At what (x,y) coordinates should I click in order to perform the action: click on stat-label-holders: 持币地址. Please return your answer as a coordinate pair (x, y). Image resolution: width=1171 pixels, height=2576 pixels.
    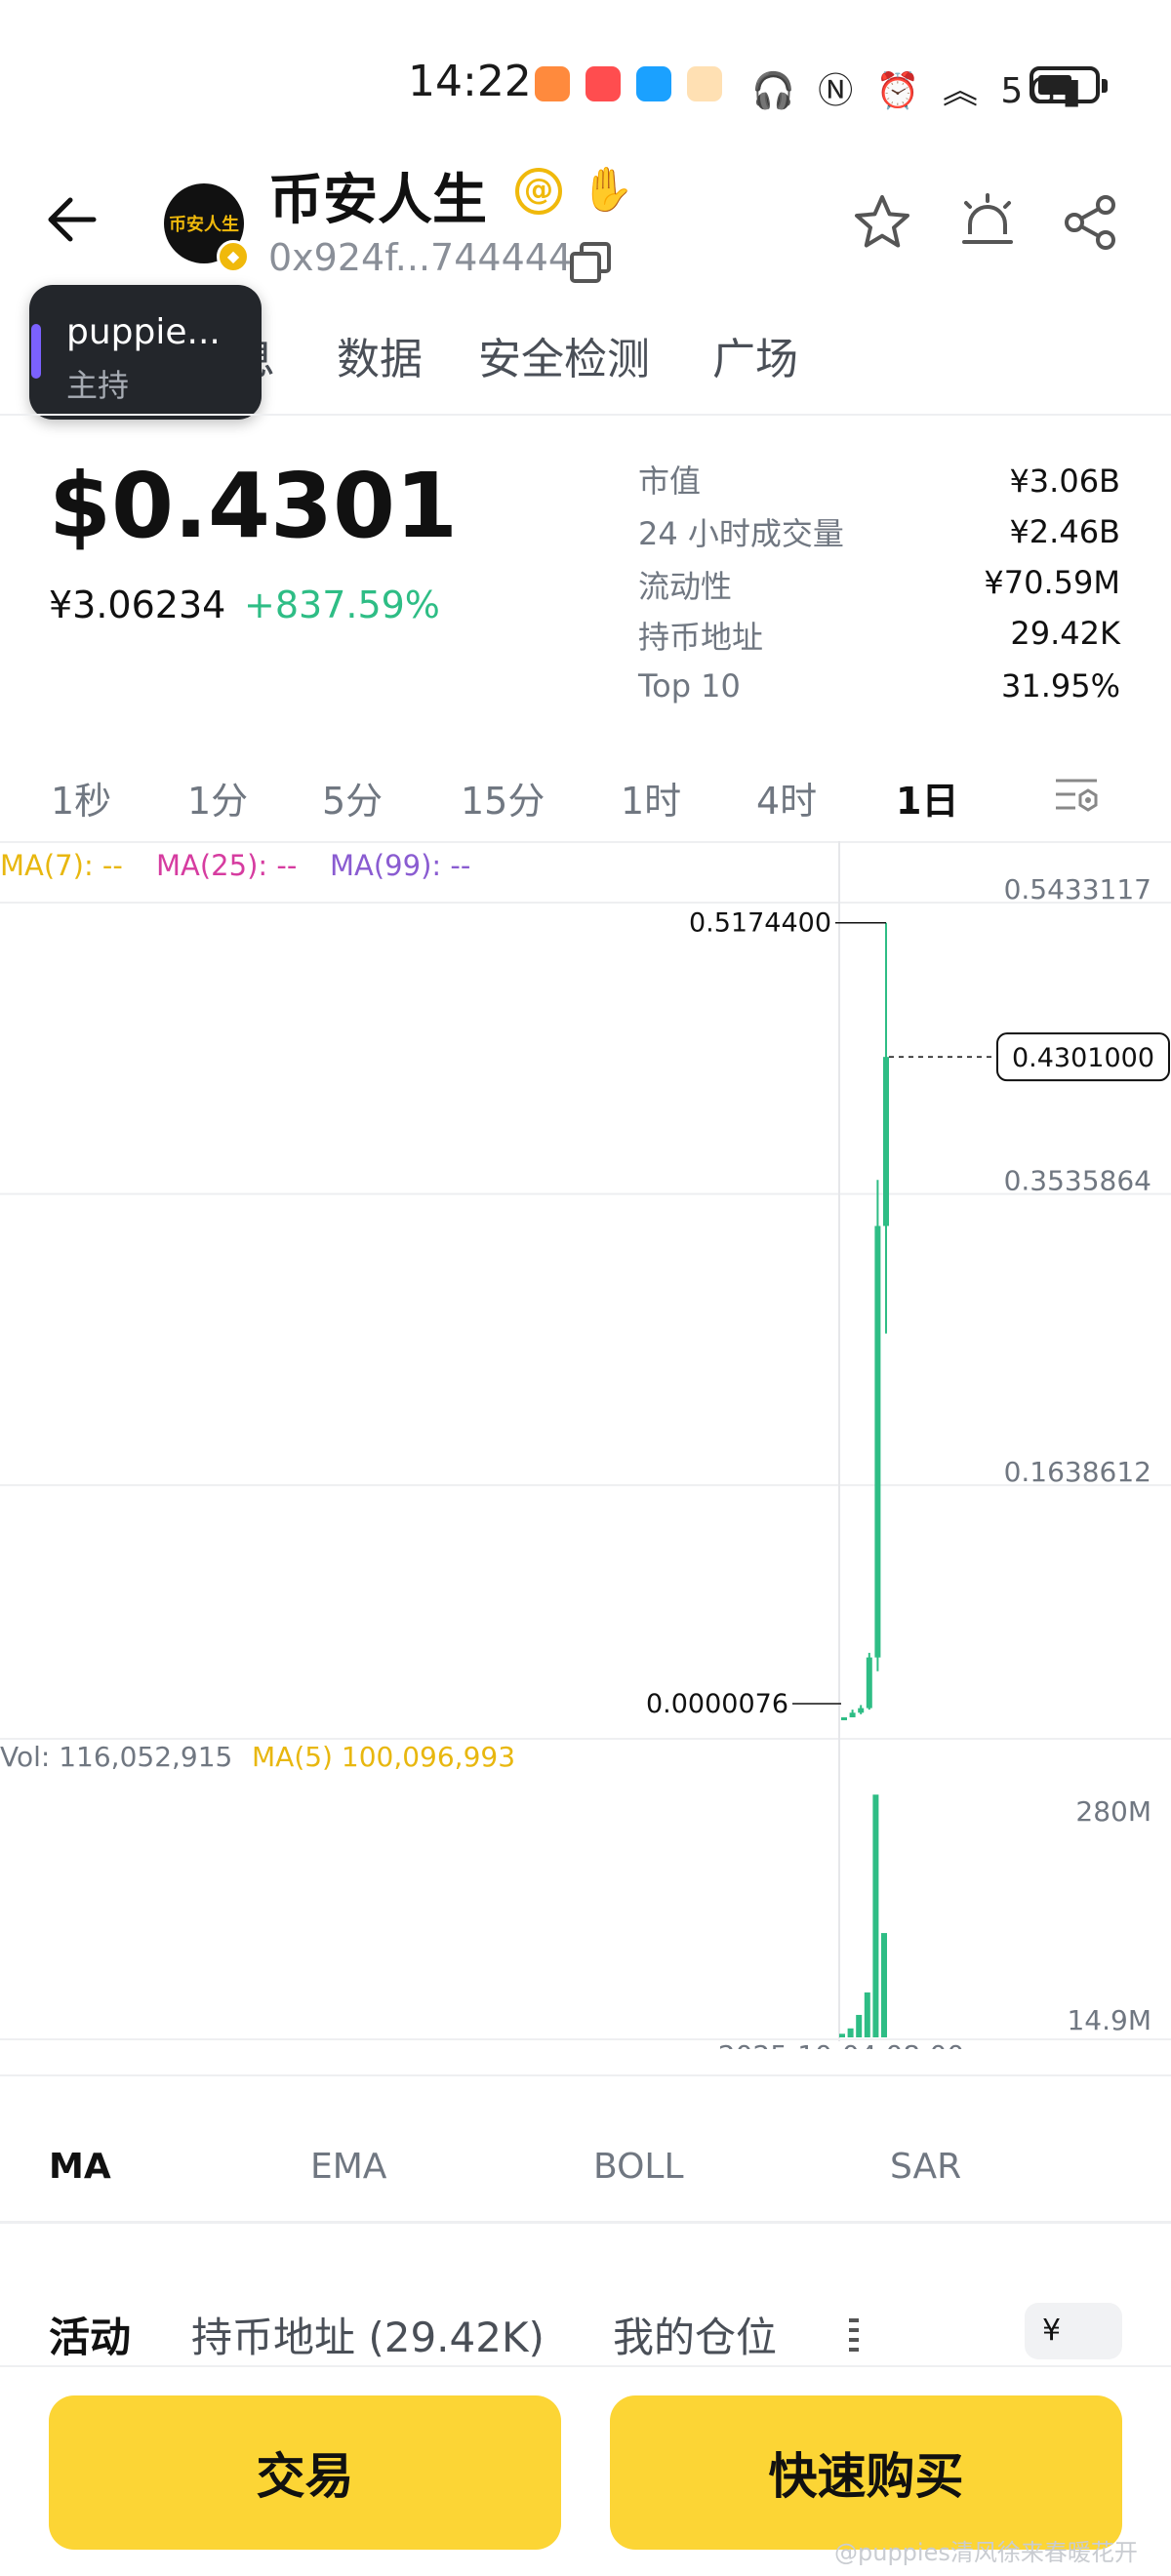
    Looking at the image, I should click on (701, 637).